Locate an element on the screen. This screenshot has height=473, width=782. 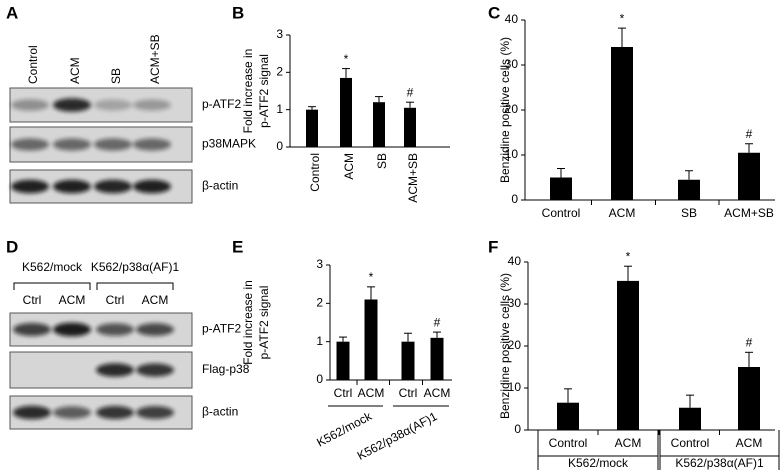
x-tick-label: Ctrl is located at coordinates (343, 393).